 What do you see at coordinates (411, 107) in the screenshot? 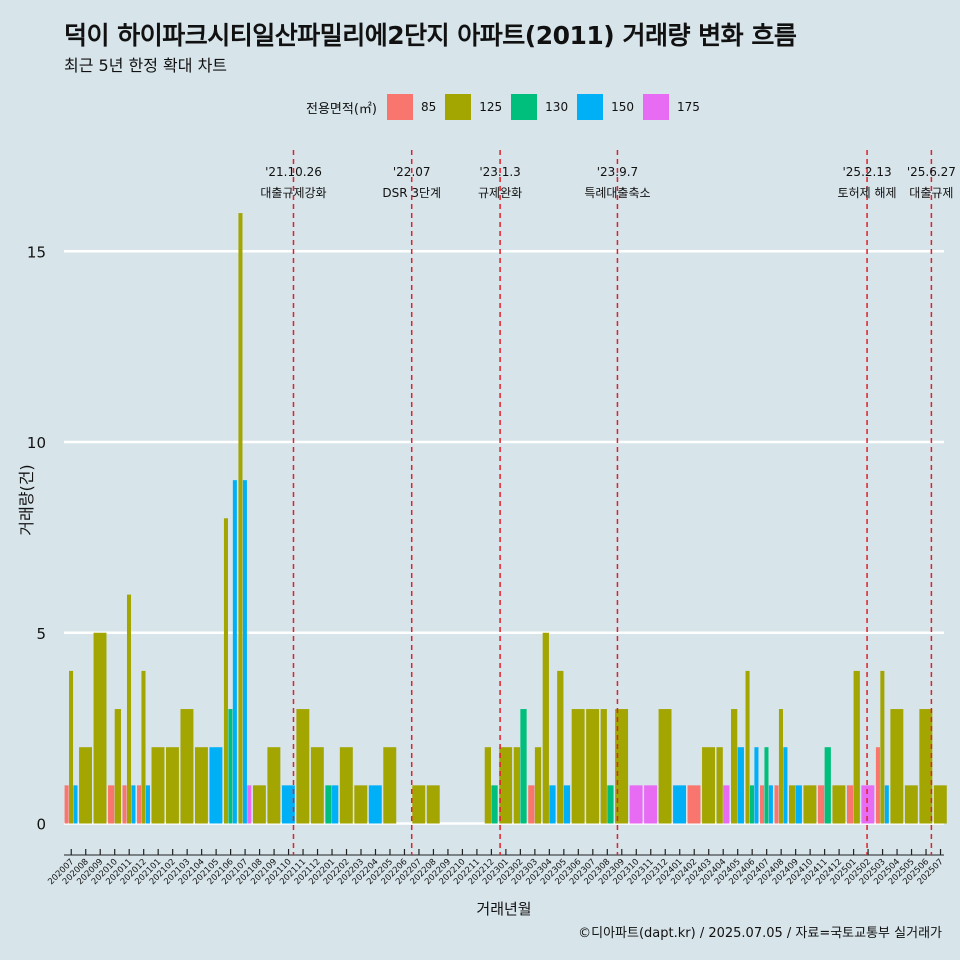
I see `legend-item-85: 85` at bounding box center [411, 107].